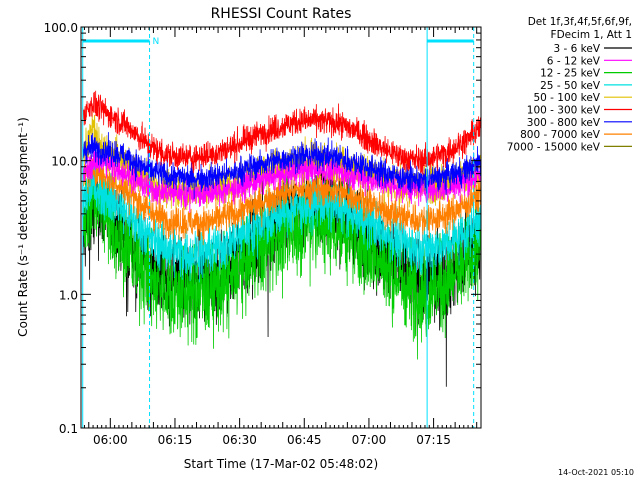  What do you see at coordinates (574, 61) in the screenshot?
I see `legend-label: 6 - 12 keV` at bounding box center [574, 61].